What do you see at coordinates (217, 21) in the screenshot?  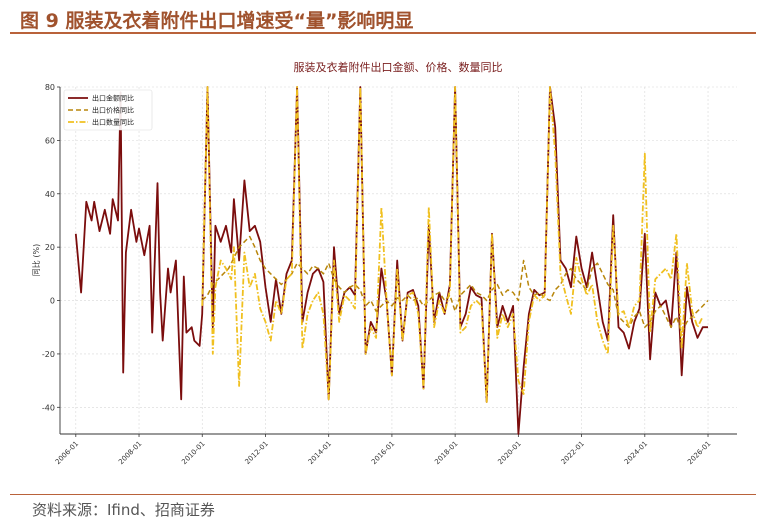 I see `figure-title: 图 9 服装及衣着附件出口增速受“量”影响明显` at bounding box center [217, 21].